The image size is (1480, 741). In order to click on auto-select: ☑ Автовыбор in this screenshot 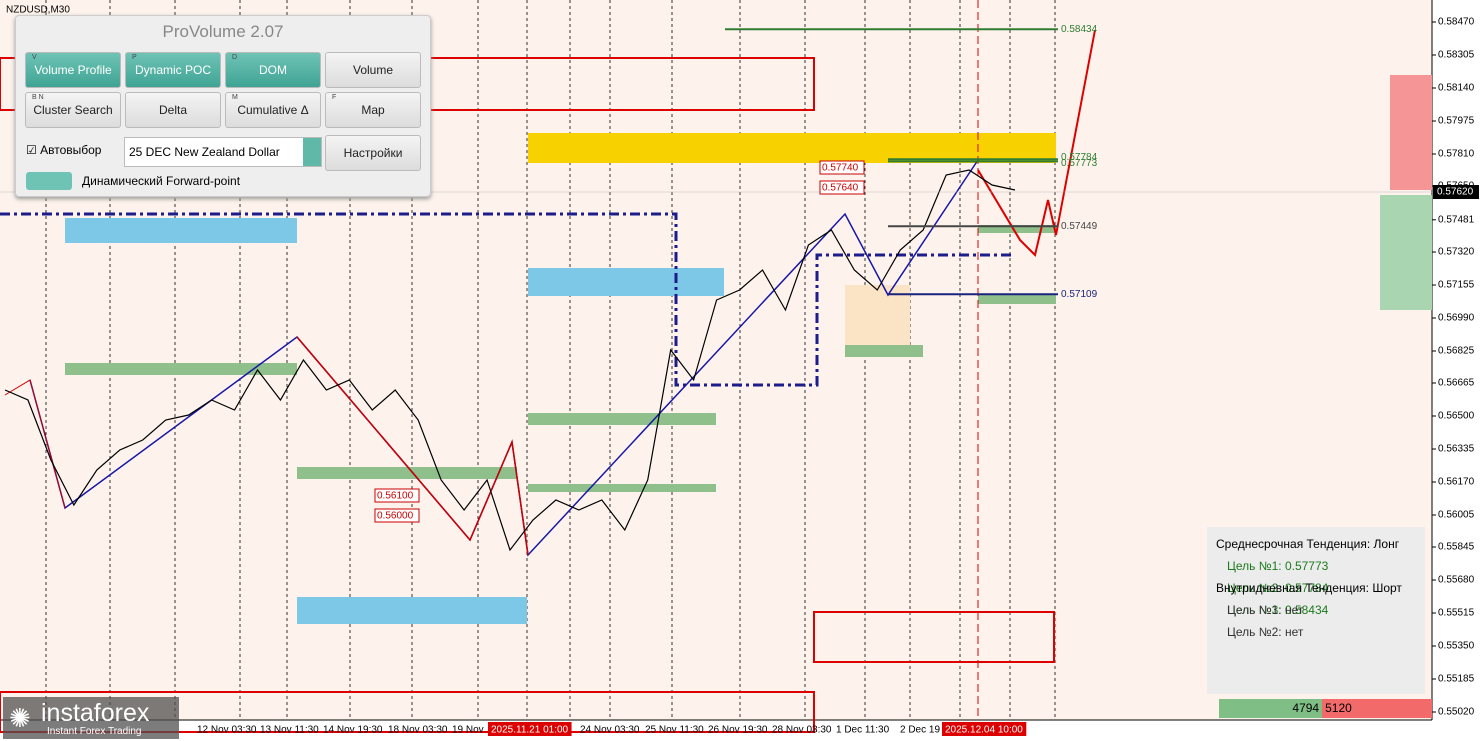, I will do `click(64, 150)`.